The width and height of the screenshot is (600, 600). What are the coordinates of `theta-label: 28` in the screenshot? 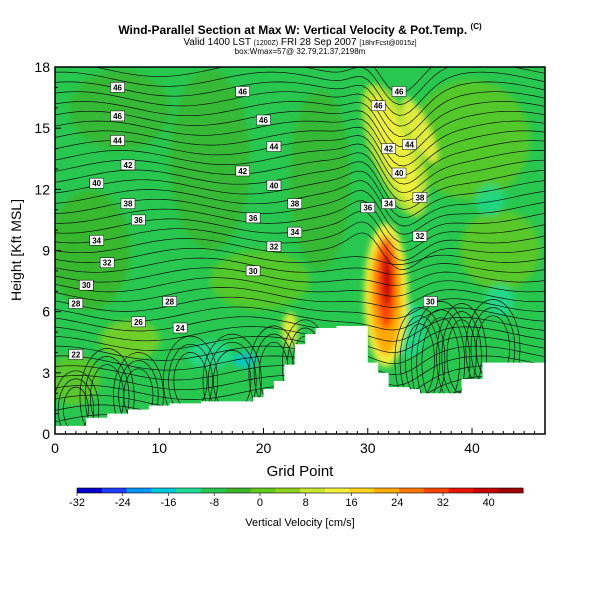 It's located at (169, 301).